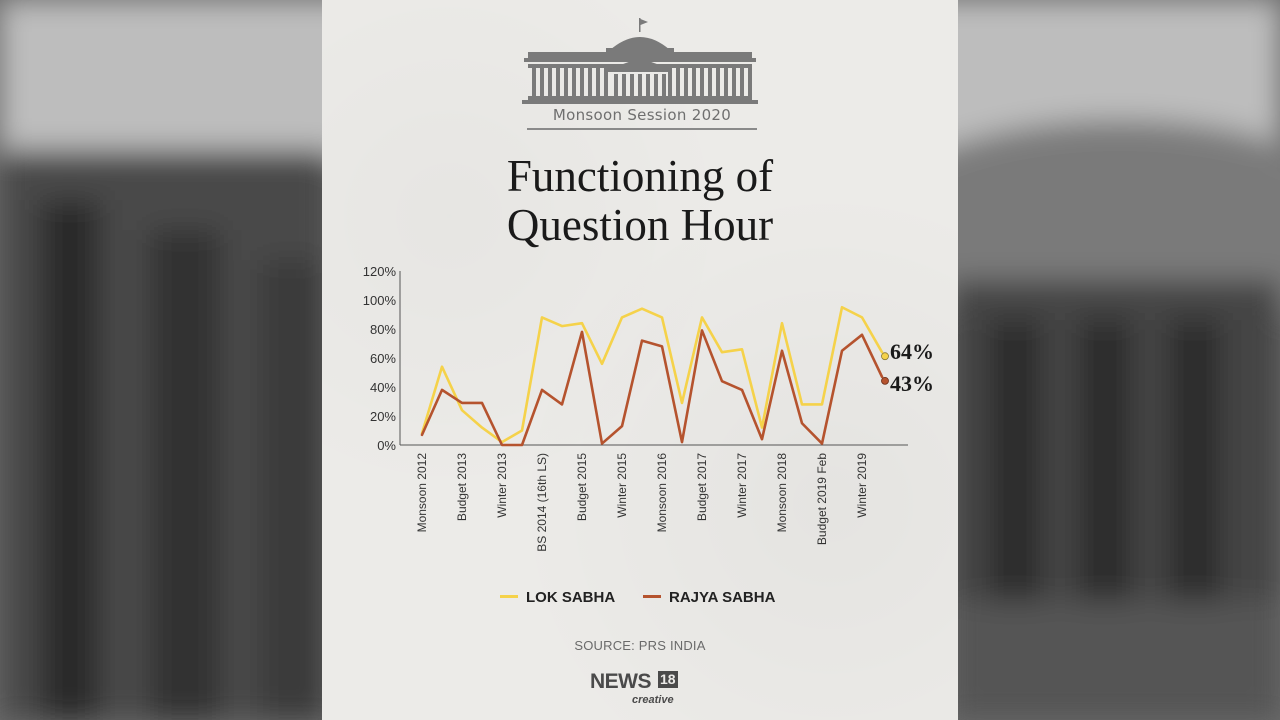 This screenshot has height=720, width=1280. What do you see at coordinates (668, 679) in the screenshot?
I see `brand-number: 18` at bounding box center [668, 679].